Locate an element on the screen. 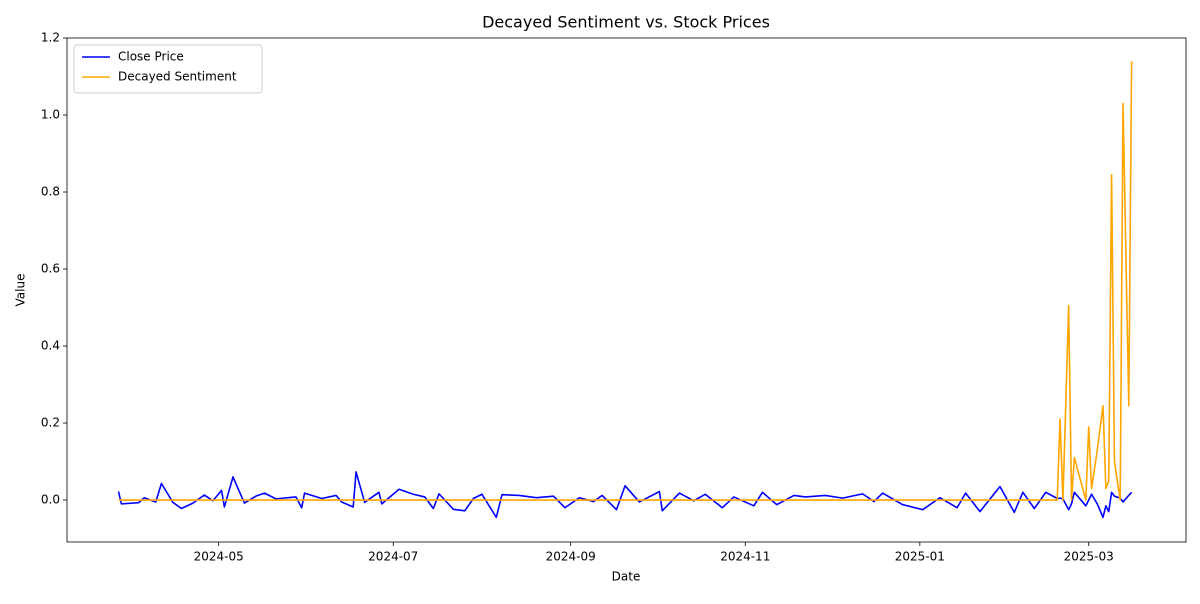 The height and width of the screenshot is (604, 1200). x-tick-label: 2024-09 is located at coordinates (571, 557).